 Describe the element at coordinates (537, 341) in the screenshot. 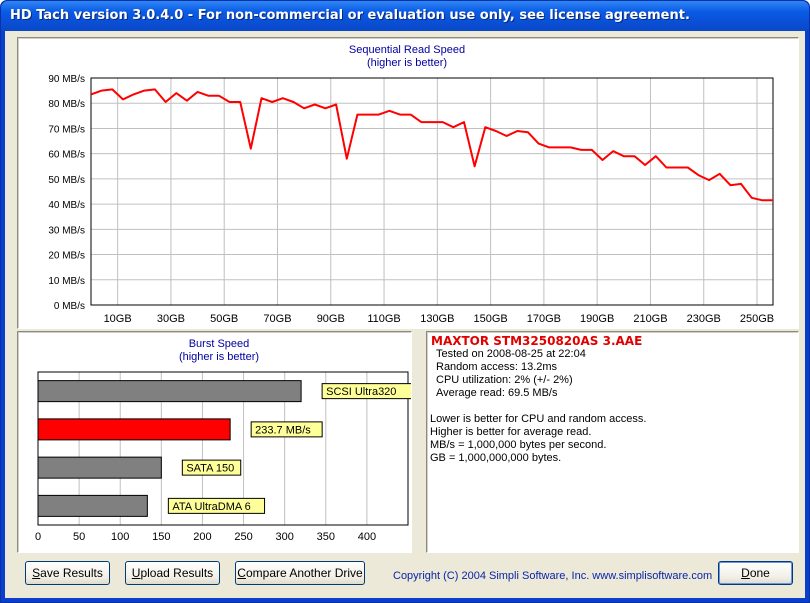

I see `drive-name: MAXTOR STM3250820AS 3.AAE` at that location.